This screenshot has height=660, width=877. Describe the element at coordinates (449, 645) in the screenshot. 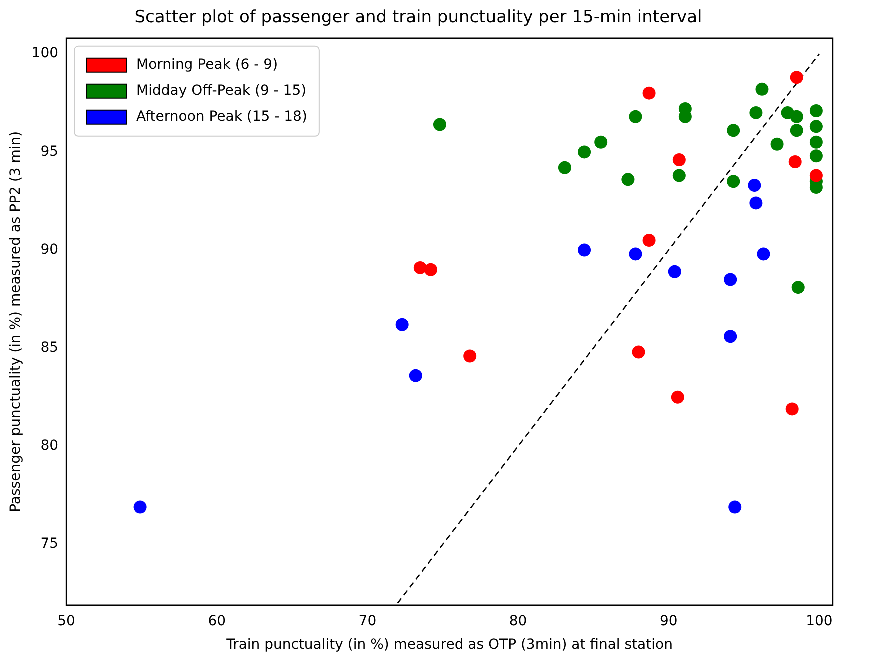

I see `x-axis-title: Train punctuality (in %) measured as OTP (3min) at final station` at that location.